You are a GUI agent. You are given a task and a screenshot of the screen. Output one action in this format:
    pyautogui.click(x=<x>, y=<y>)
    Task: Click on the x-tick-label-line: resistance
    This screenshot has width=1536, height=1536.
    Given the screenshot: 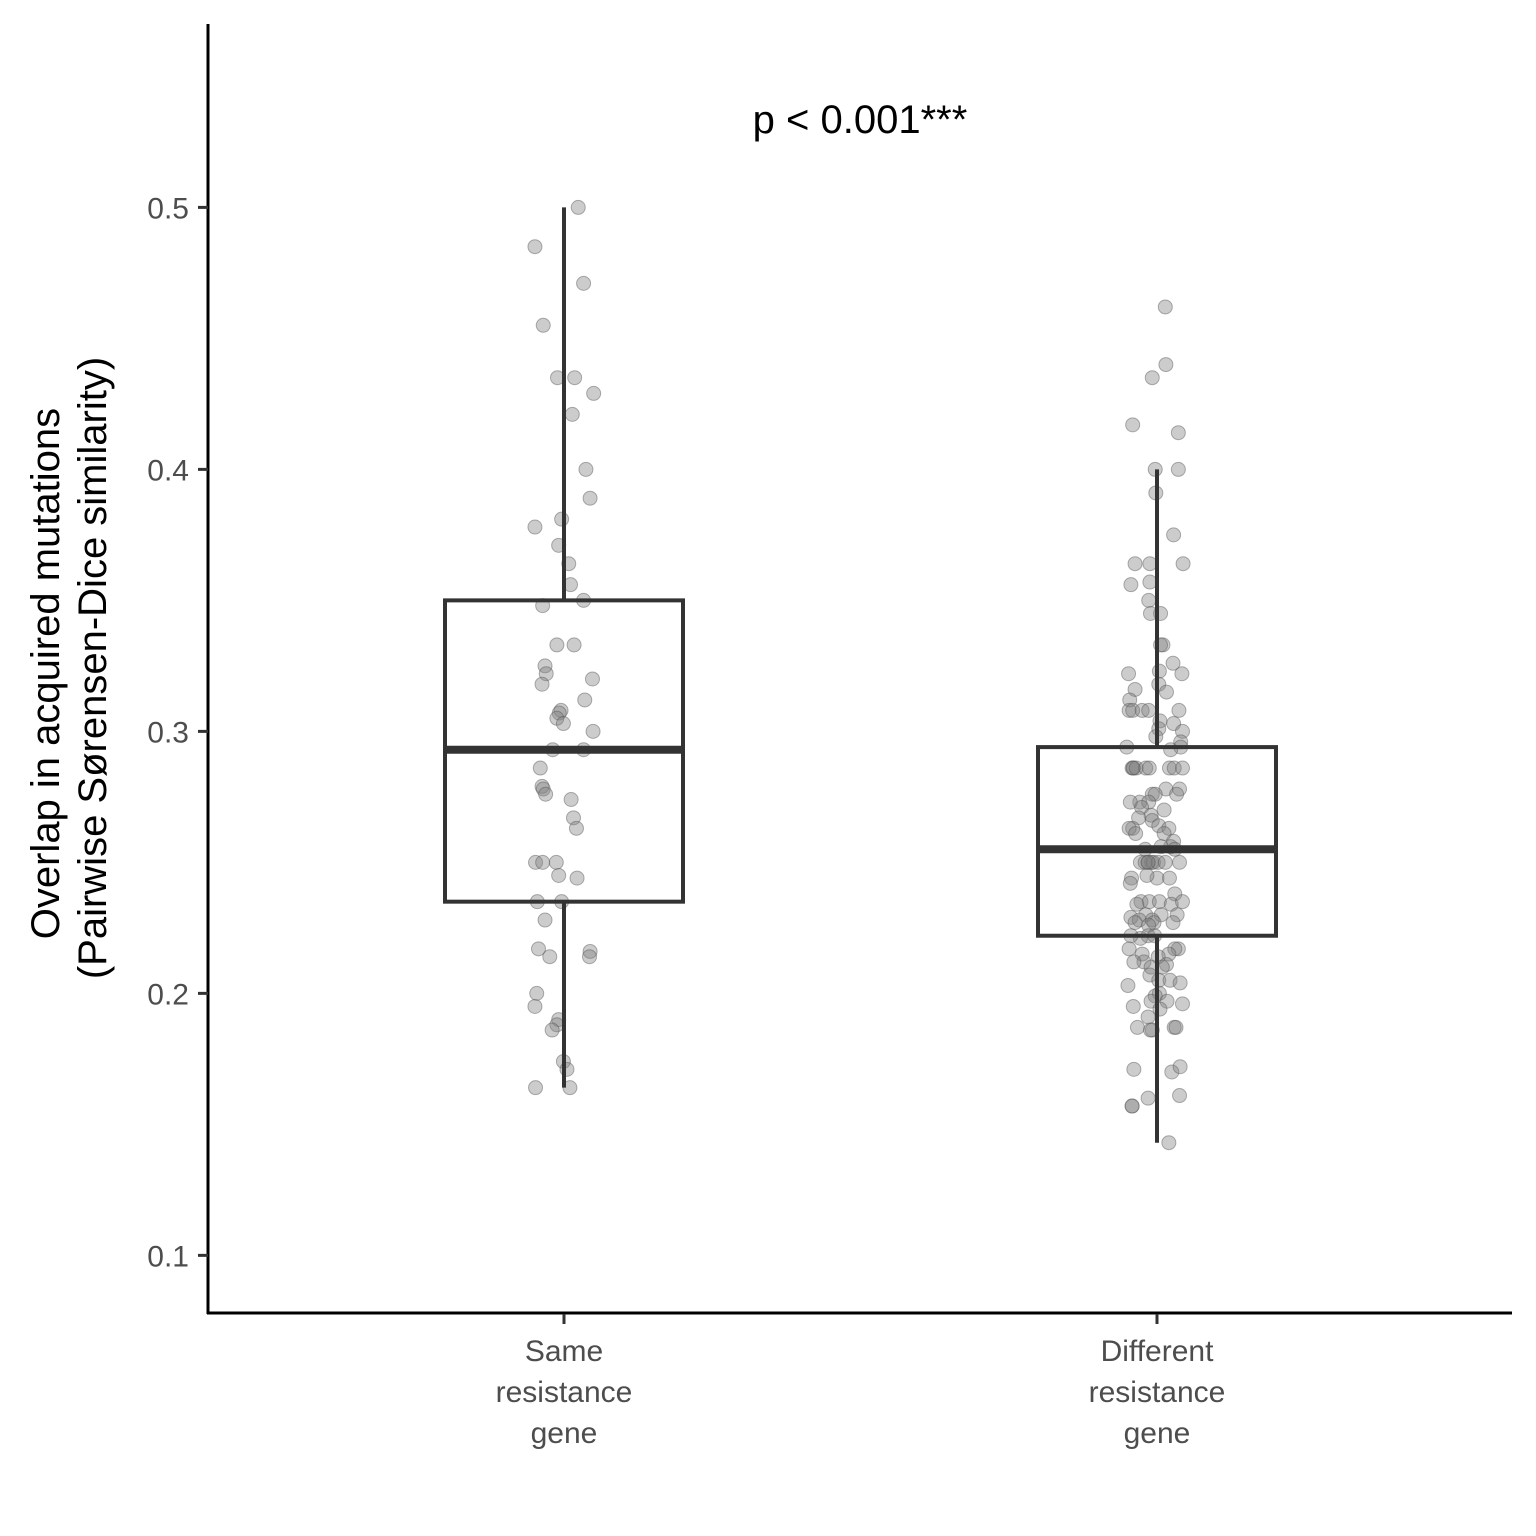 What is the action you would take?
    pyautogui.click(x=1157, y=1392)
    